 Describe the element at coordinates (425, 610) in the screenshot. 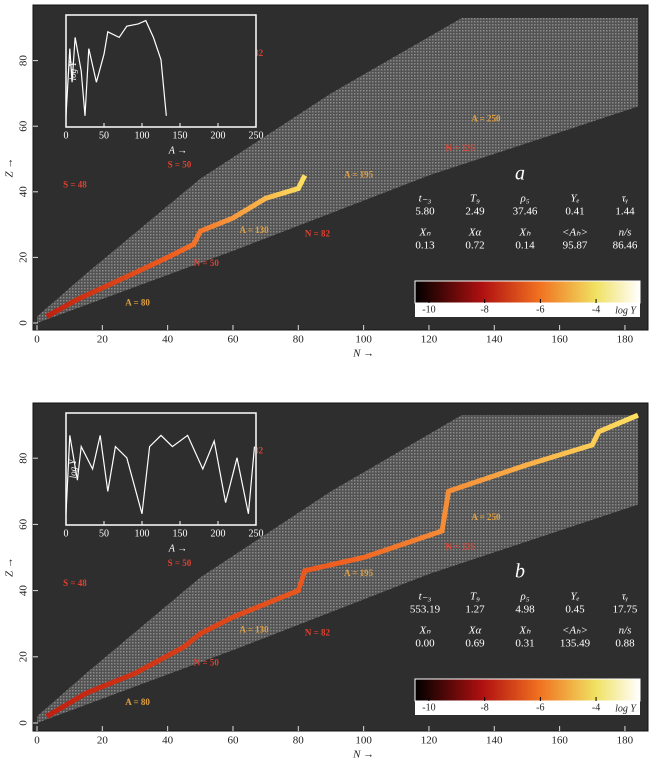

I see `param-value: 553.19` at that location.